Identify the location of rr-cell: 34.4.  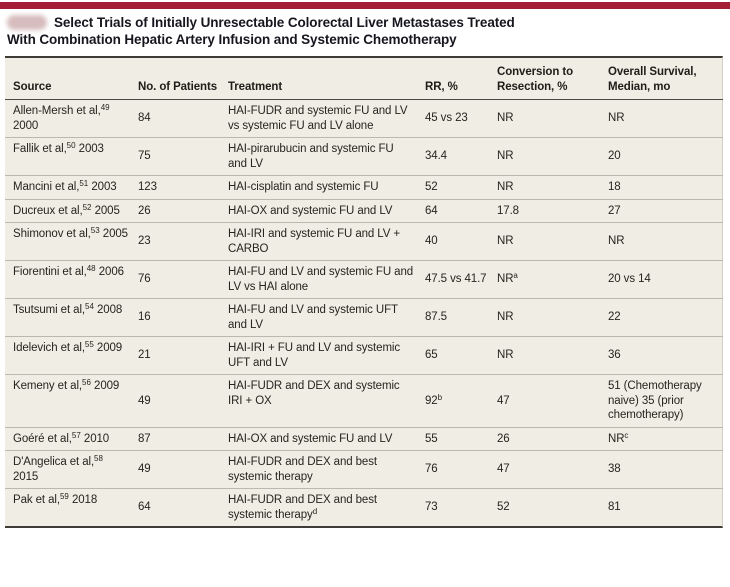
(461, 156).